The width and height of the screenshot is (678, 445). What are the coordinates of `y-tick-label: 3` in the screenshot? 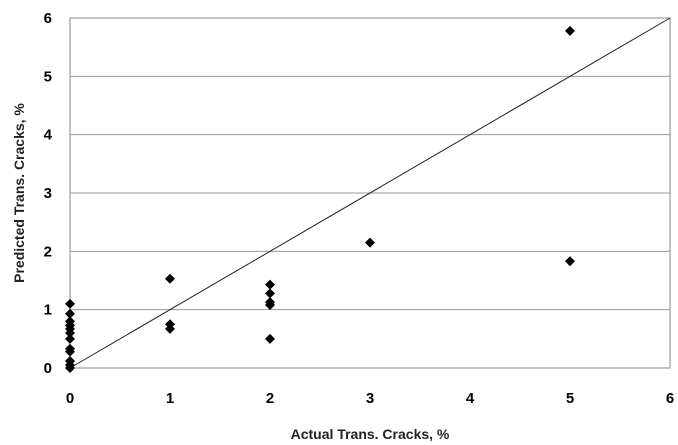 It's located at (48, 193).